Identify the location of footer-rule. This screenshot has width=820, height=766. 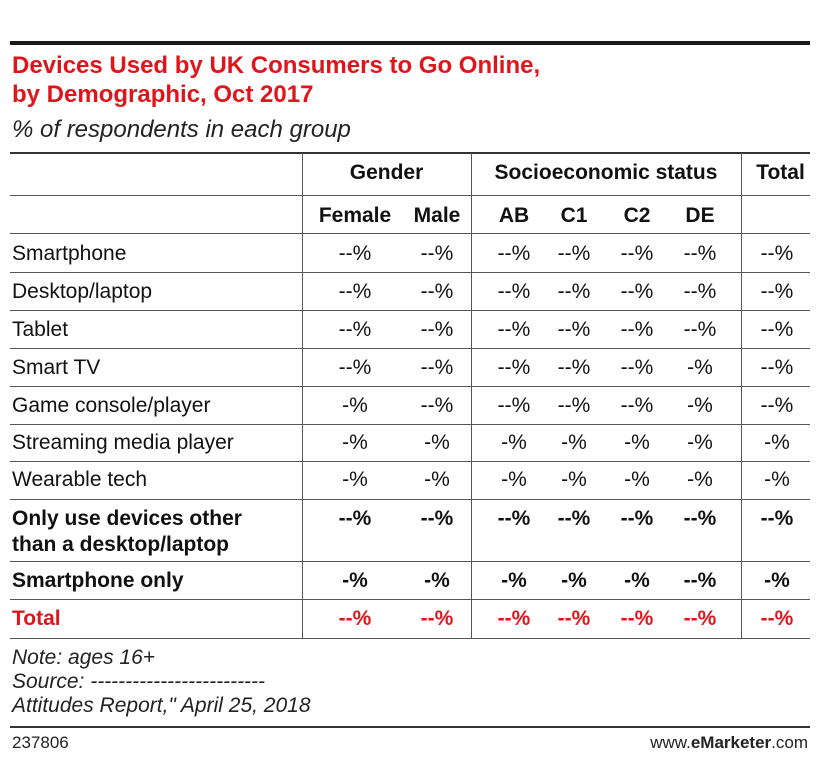
(410, 727).